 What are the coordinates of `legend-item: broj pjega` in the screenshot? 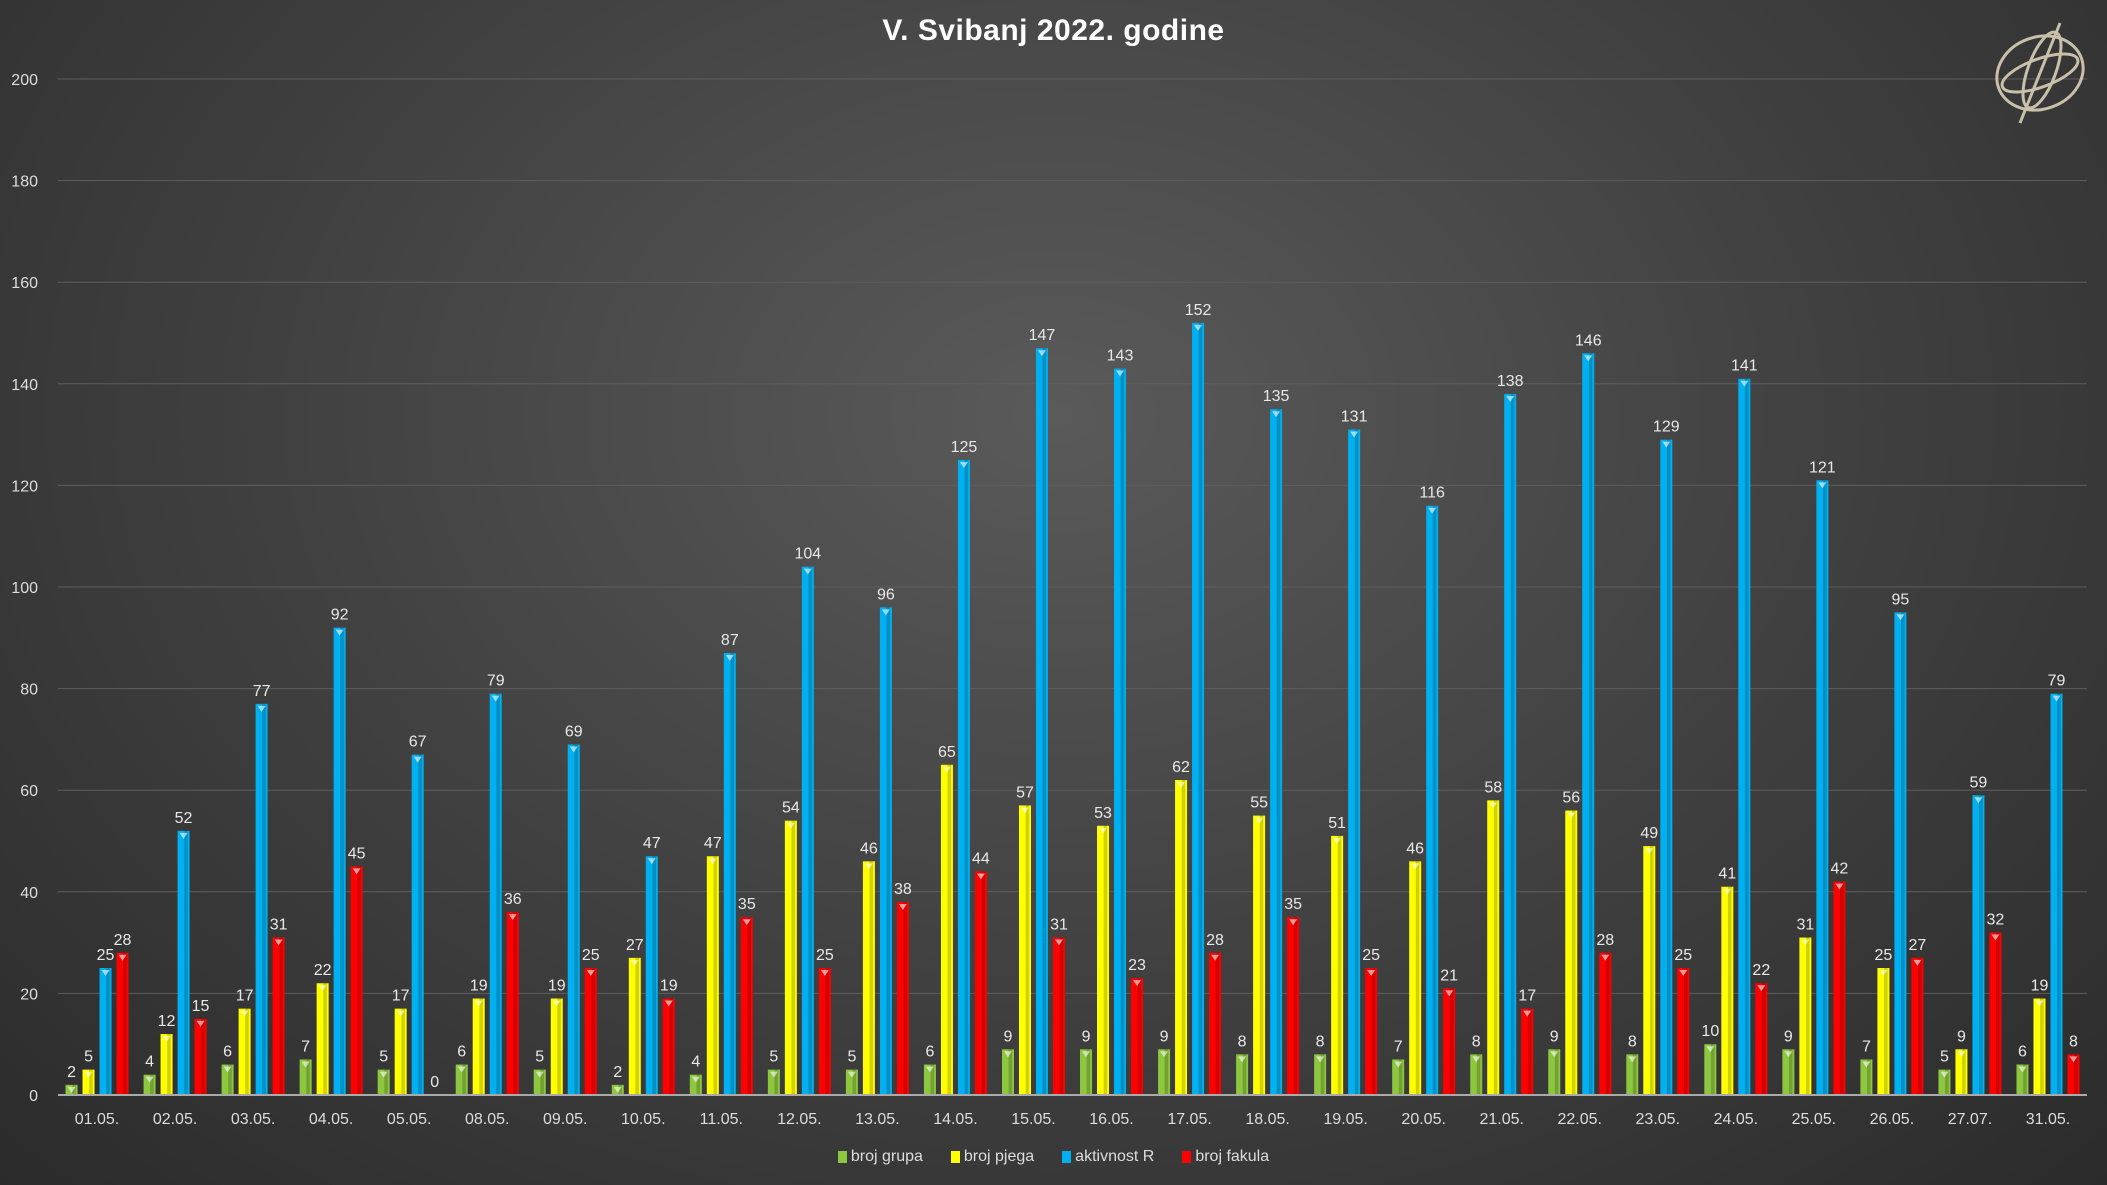 It's located at (992, 1157).